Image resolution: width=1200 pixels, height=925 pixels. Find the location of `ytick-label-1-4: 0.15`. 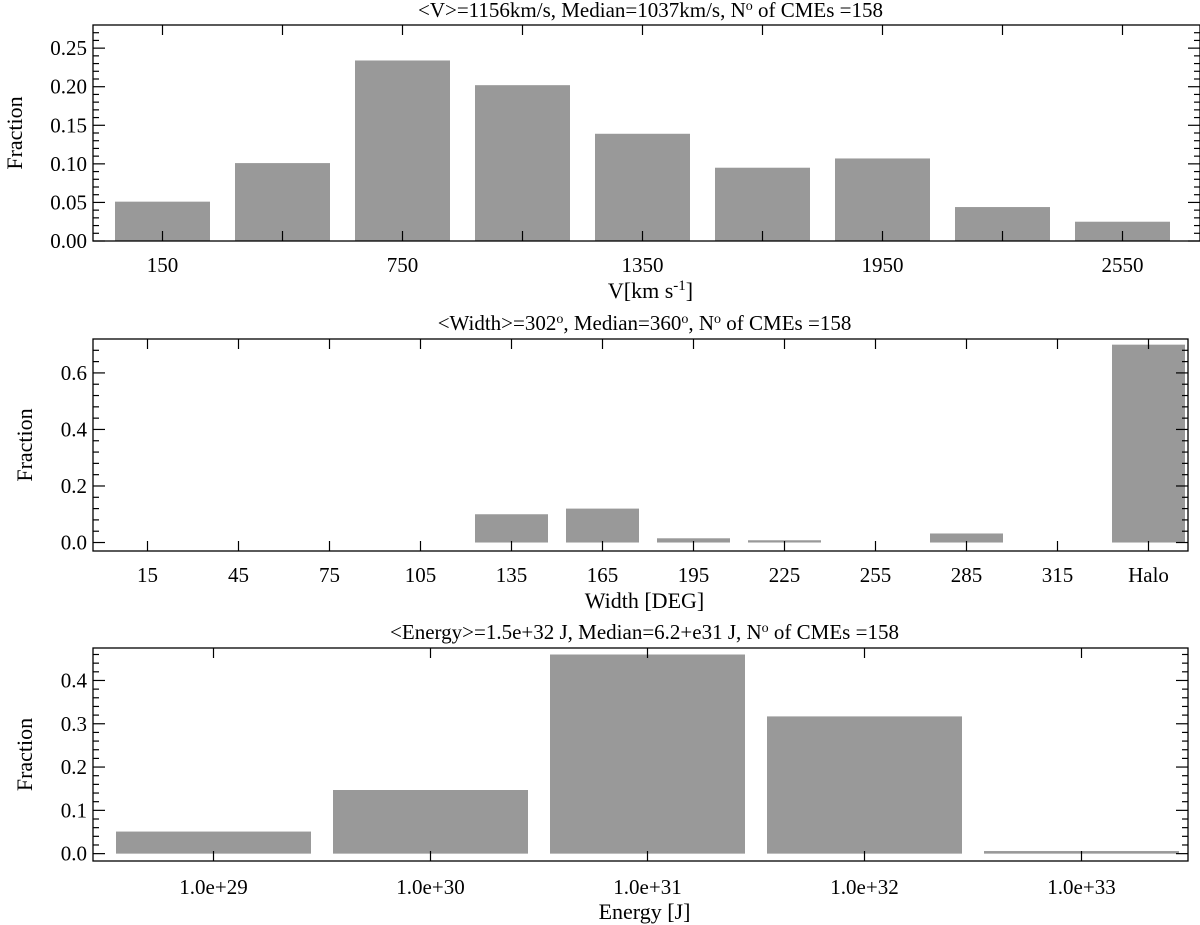

ytick-label-1-4: 0.15 is located at coordinates (68, 125).